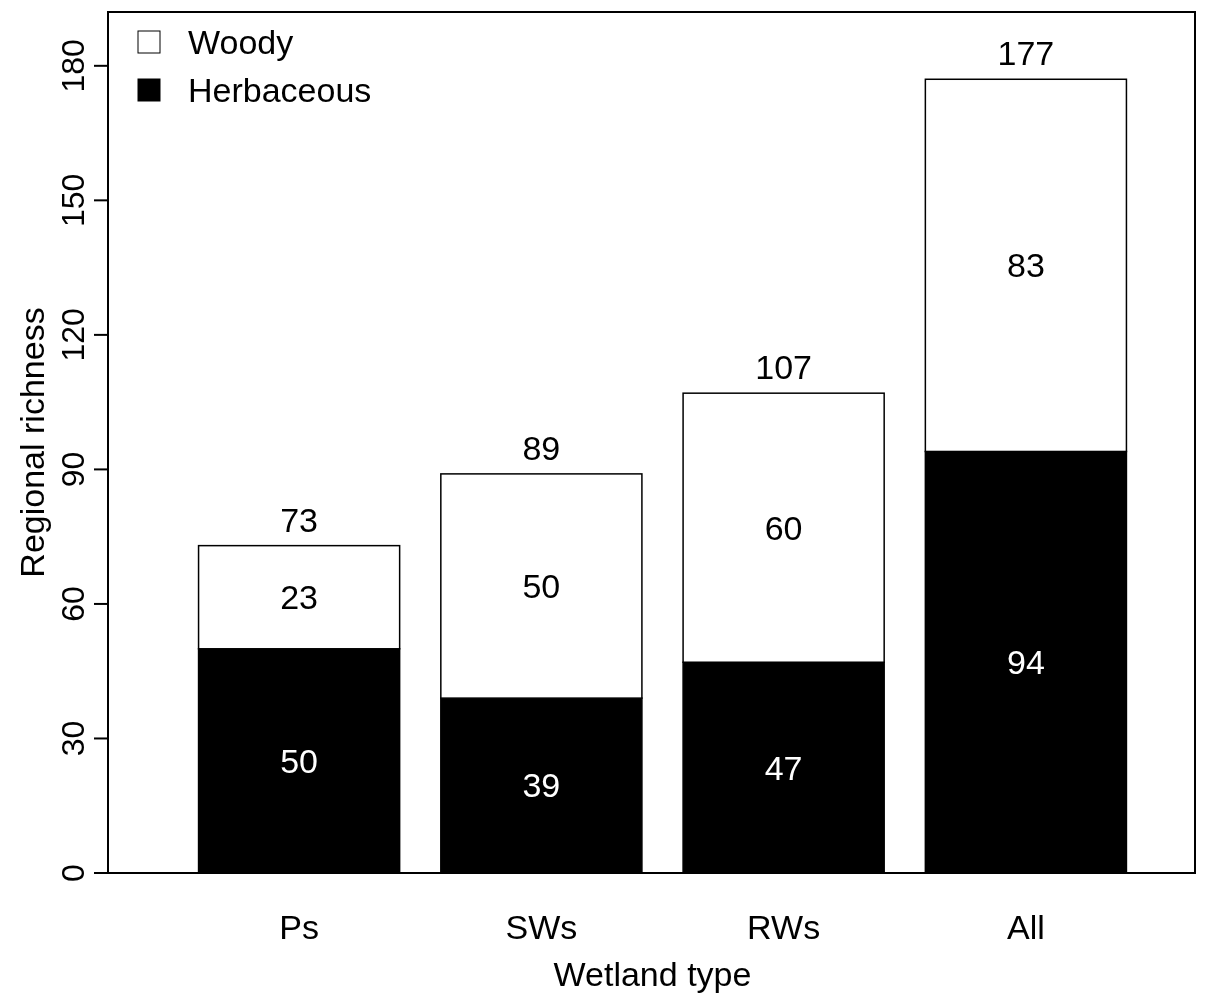 The width and height of the screenshot is (1205, 1007). I want to click on y-tick-label: 150, so click(73, 200).